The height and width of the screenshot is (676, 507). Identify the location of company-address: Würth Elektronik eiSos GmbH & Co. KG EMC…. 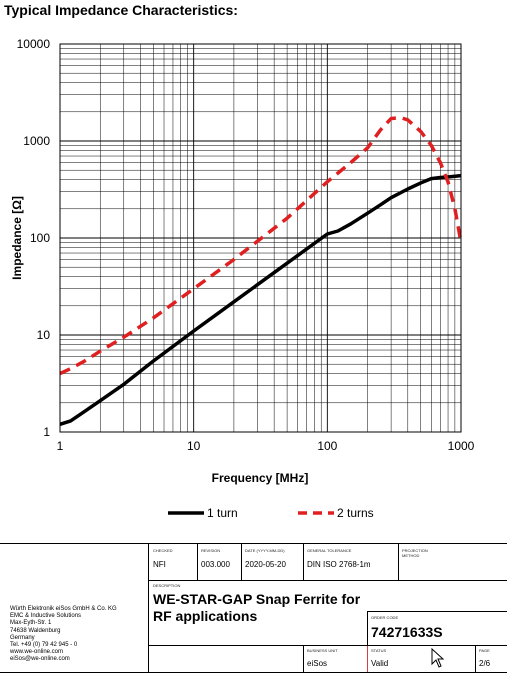
(63, 635).